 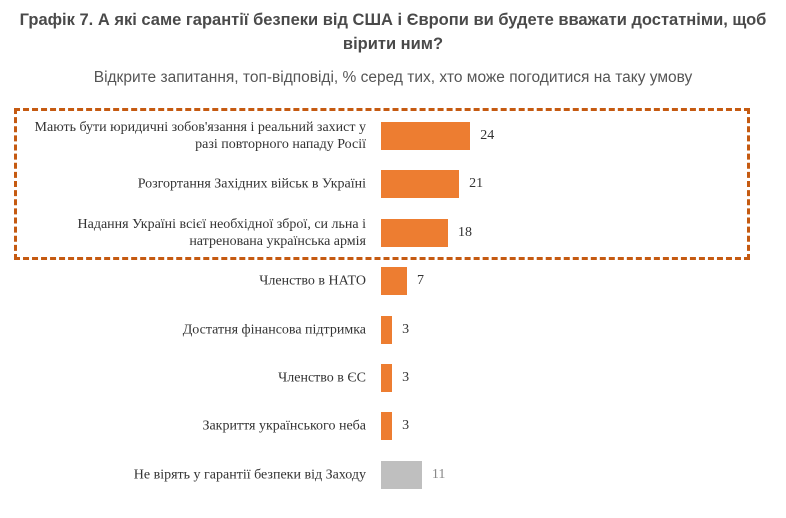 I want to click on value-label: 11, so click(x=438, y=474).